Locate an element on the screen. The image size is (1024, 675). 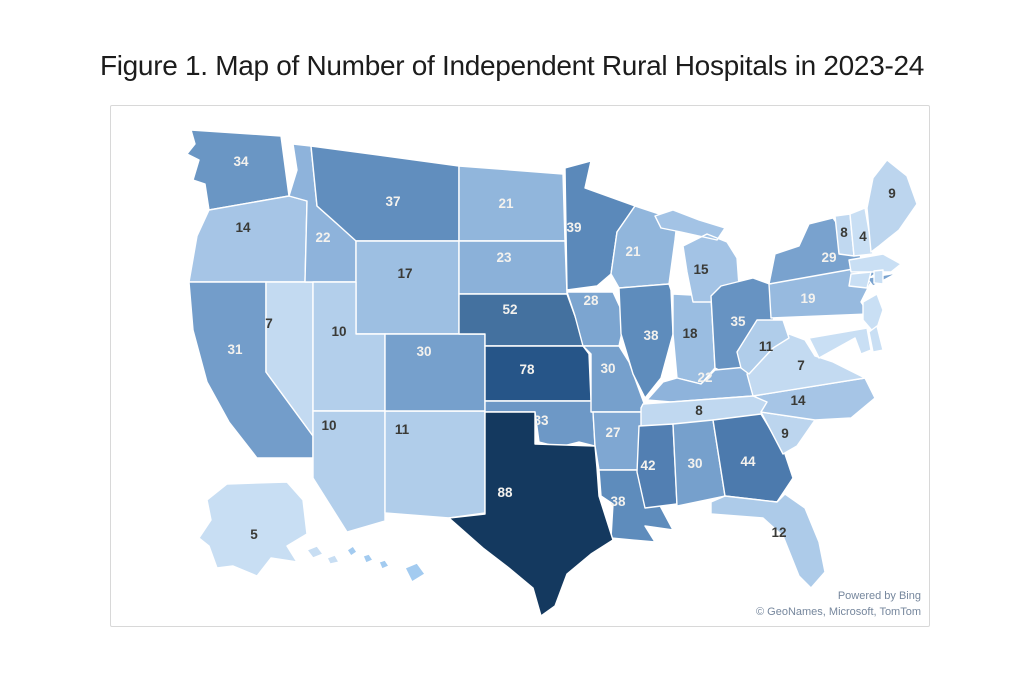
state-shape-ma is located at coordinates (875, 263).